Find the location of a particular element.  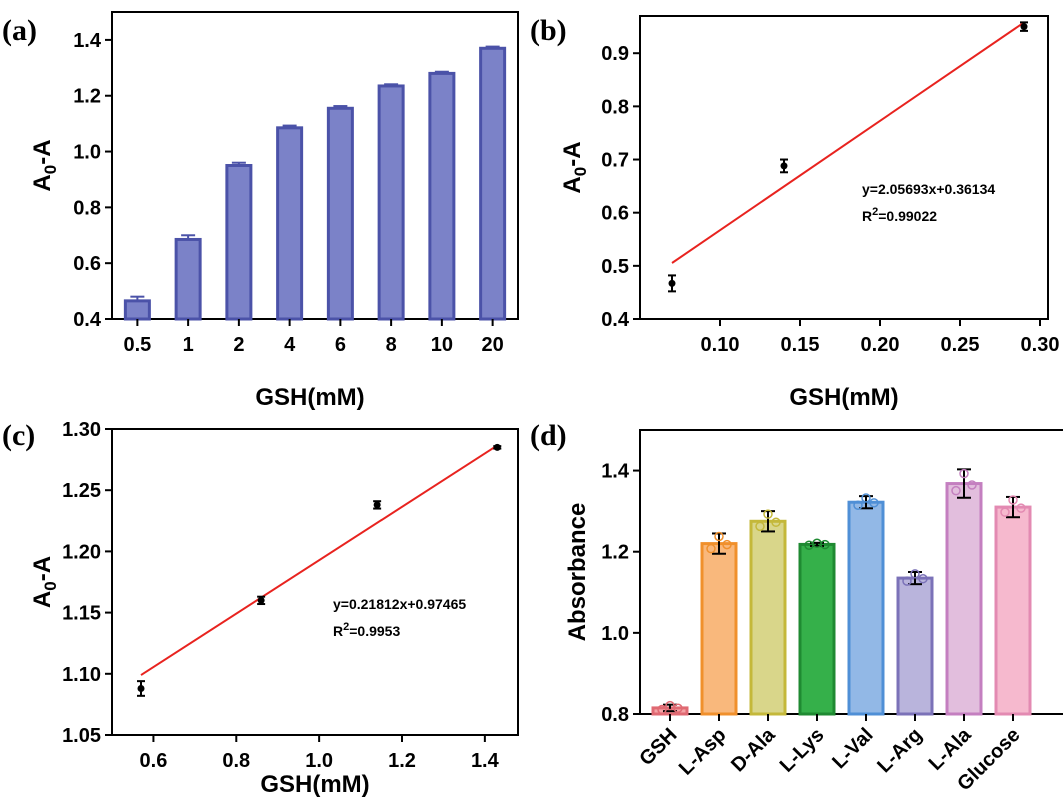

a-ytick-label-5: 1.4 is located at coordinates (87, 41).